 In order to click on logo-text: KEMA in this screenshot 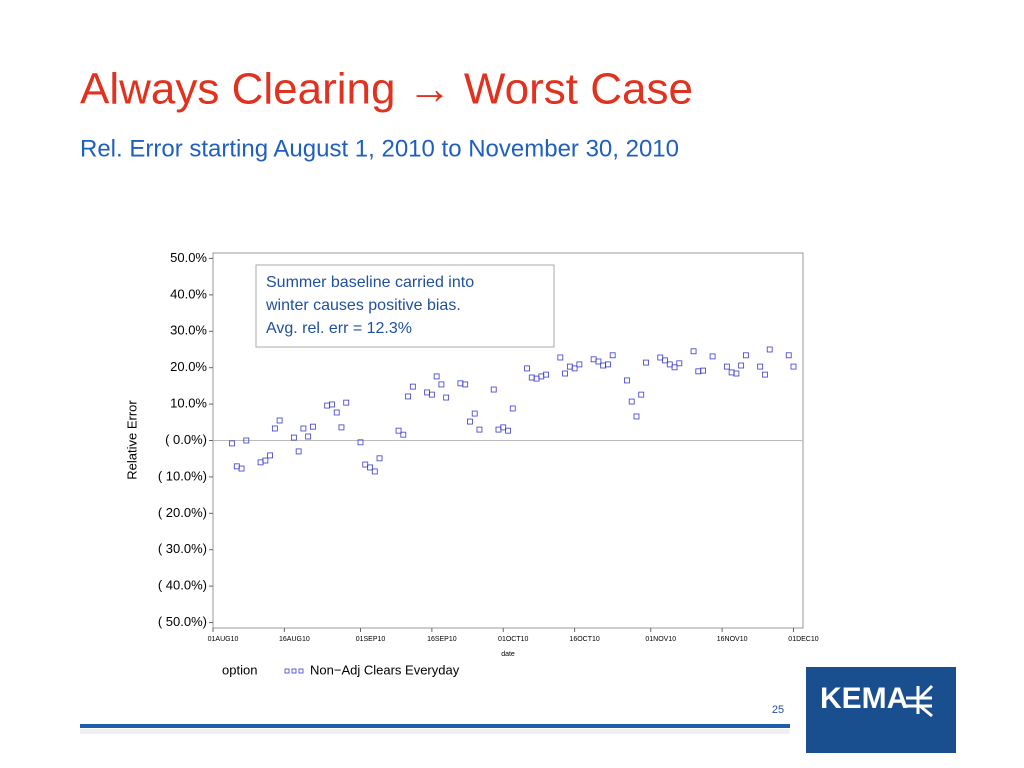, I will do `click(864, 698)`.